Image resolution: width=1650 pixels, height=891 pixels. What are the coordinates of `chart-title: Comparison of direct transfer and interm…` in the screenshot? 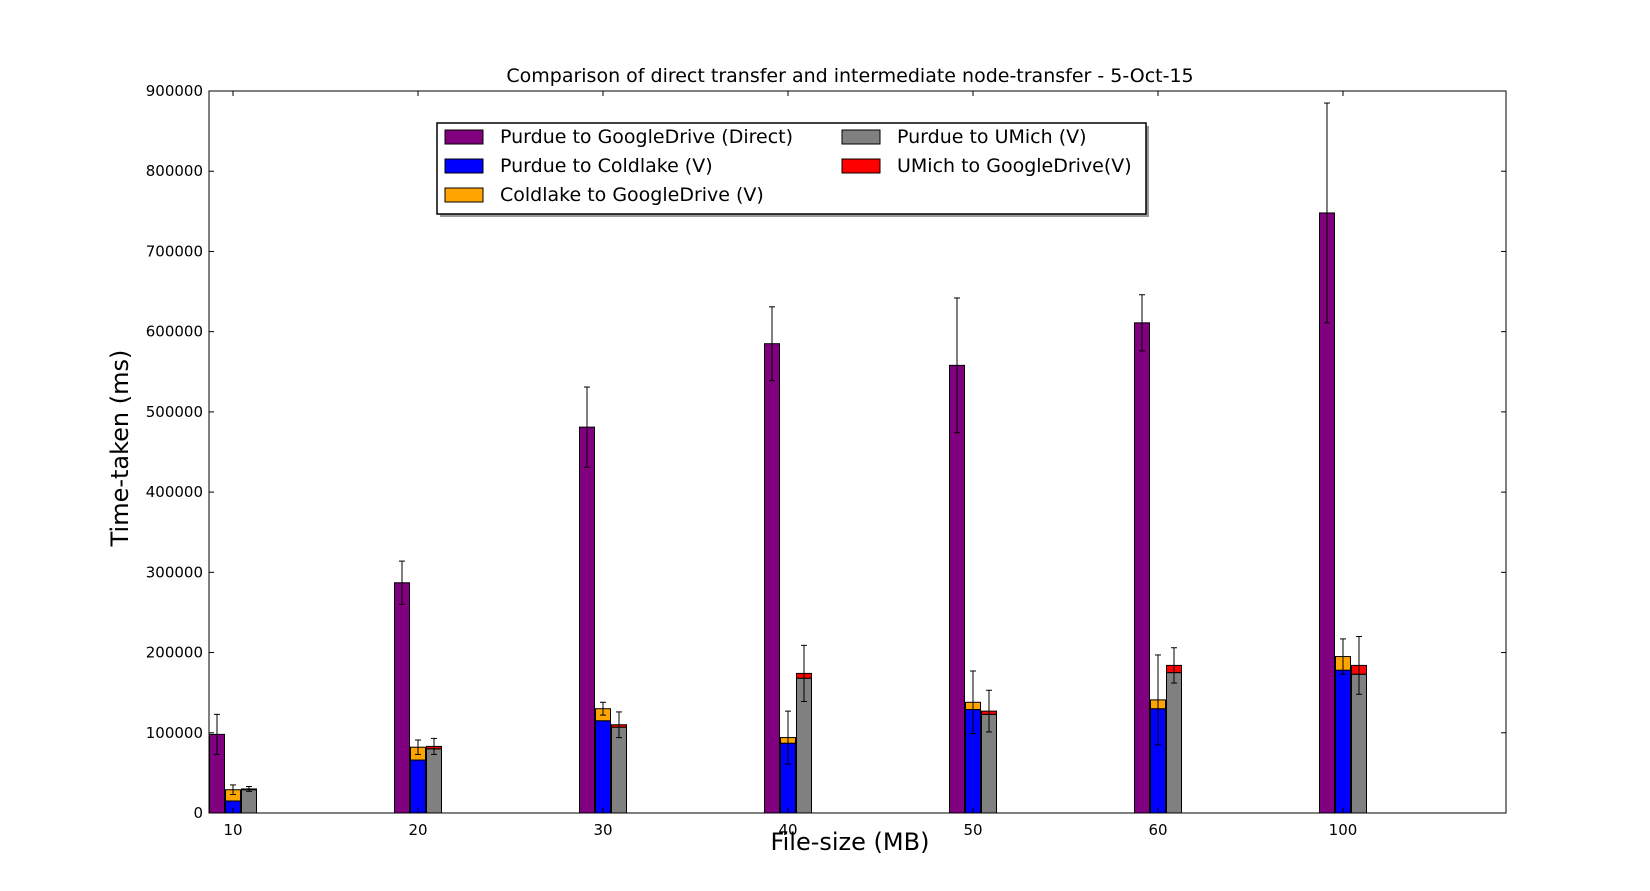 It's located at (849, 76).